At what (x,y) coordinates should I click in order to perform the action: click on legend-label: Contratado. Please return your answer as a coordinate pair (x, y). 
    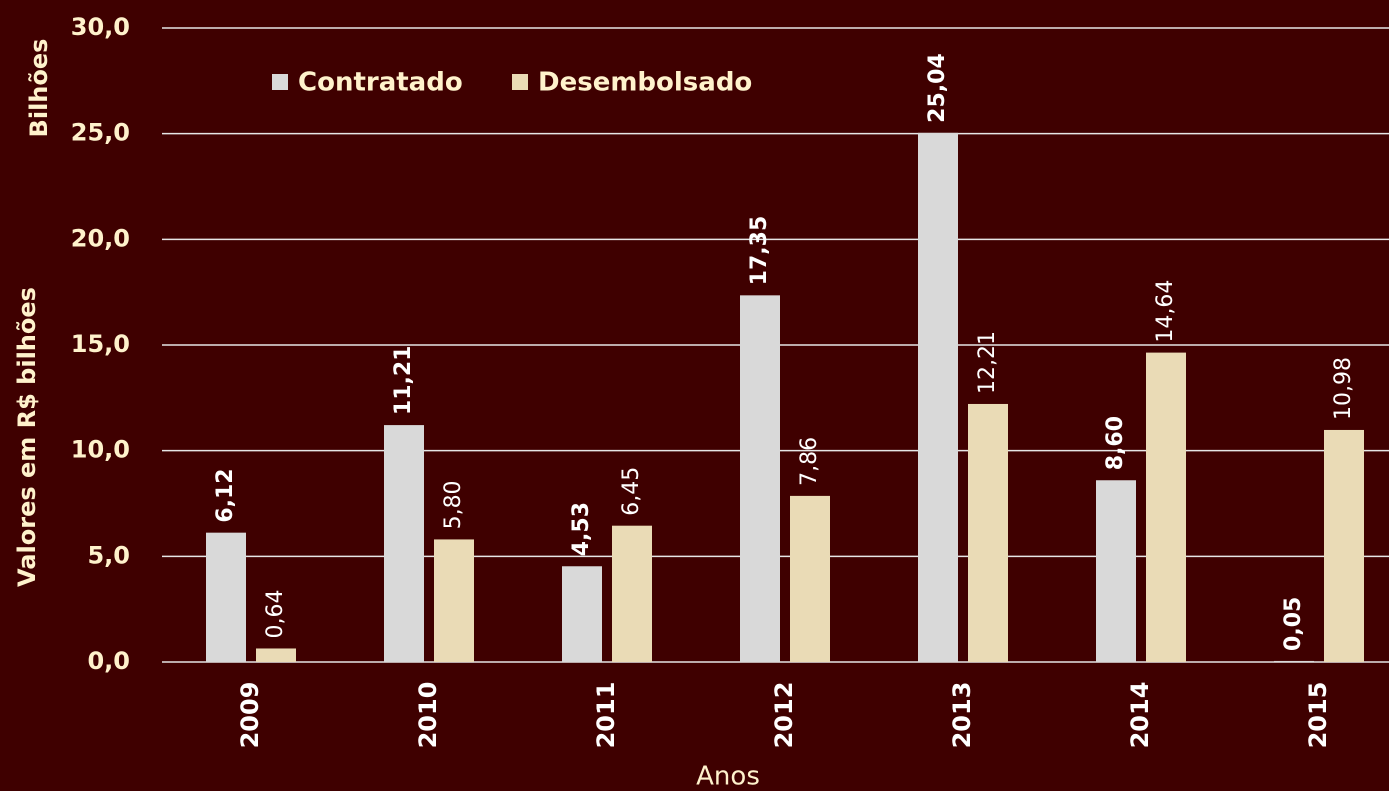
    Looking at the image, I should click on (380, 83).